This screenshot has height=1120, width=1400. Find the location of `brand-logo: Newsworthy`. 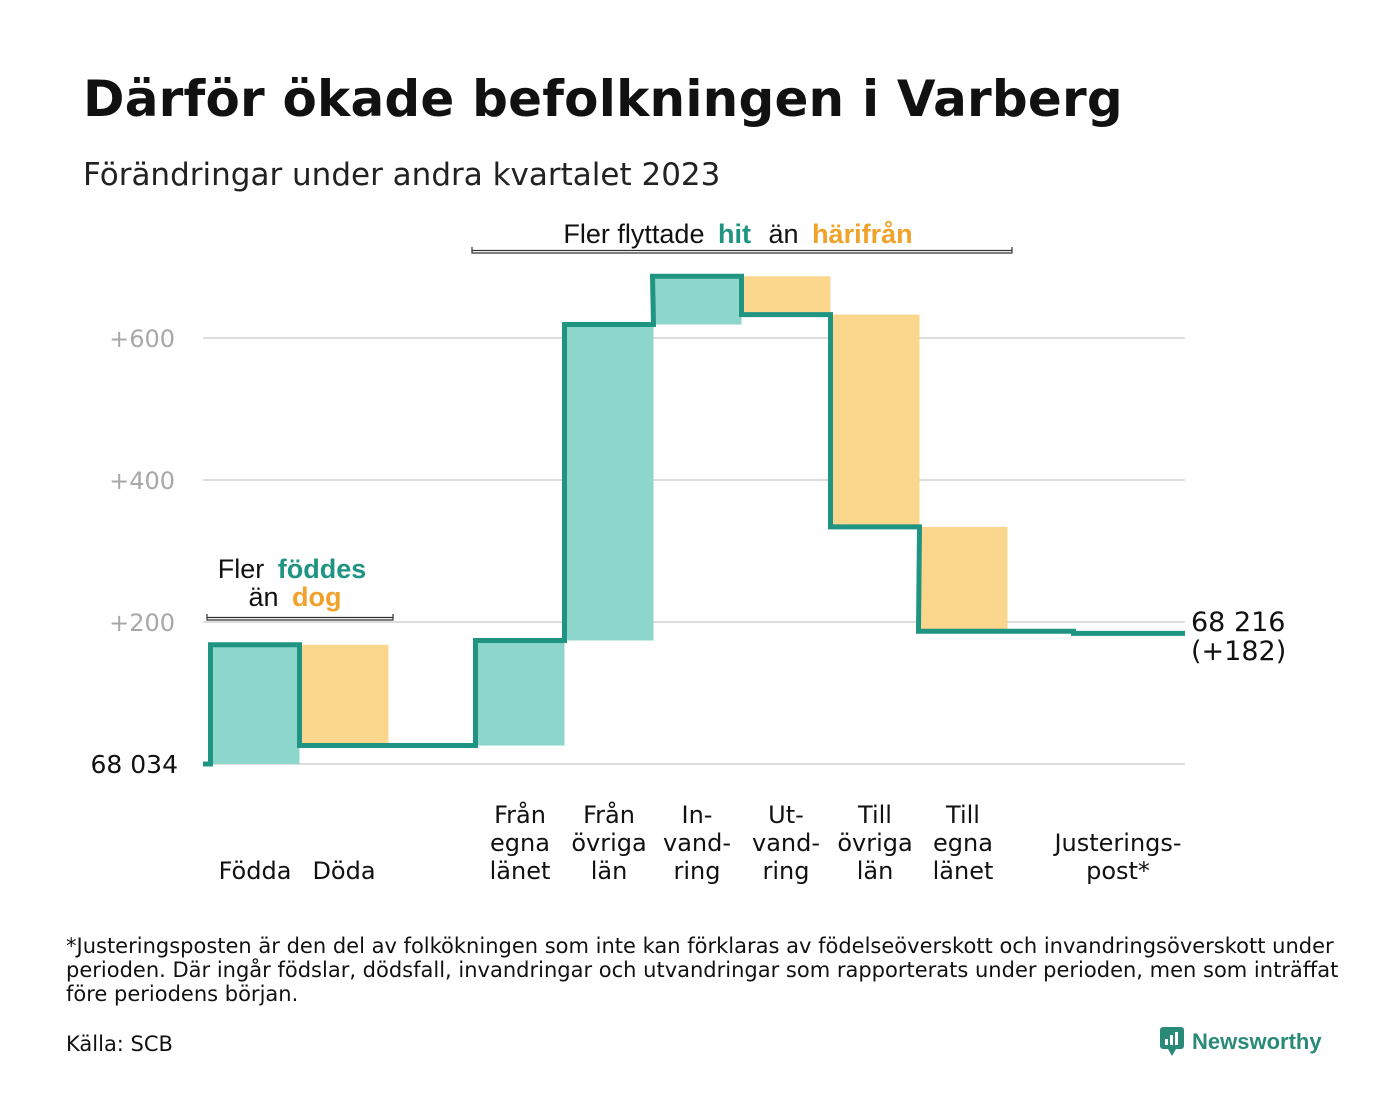

brand-logo: Newsworthy is located at coordinates (1241, 1042).